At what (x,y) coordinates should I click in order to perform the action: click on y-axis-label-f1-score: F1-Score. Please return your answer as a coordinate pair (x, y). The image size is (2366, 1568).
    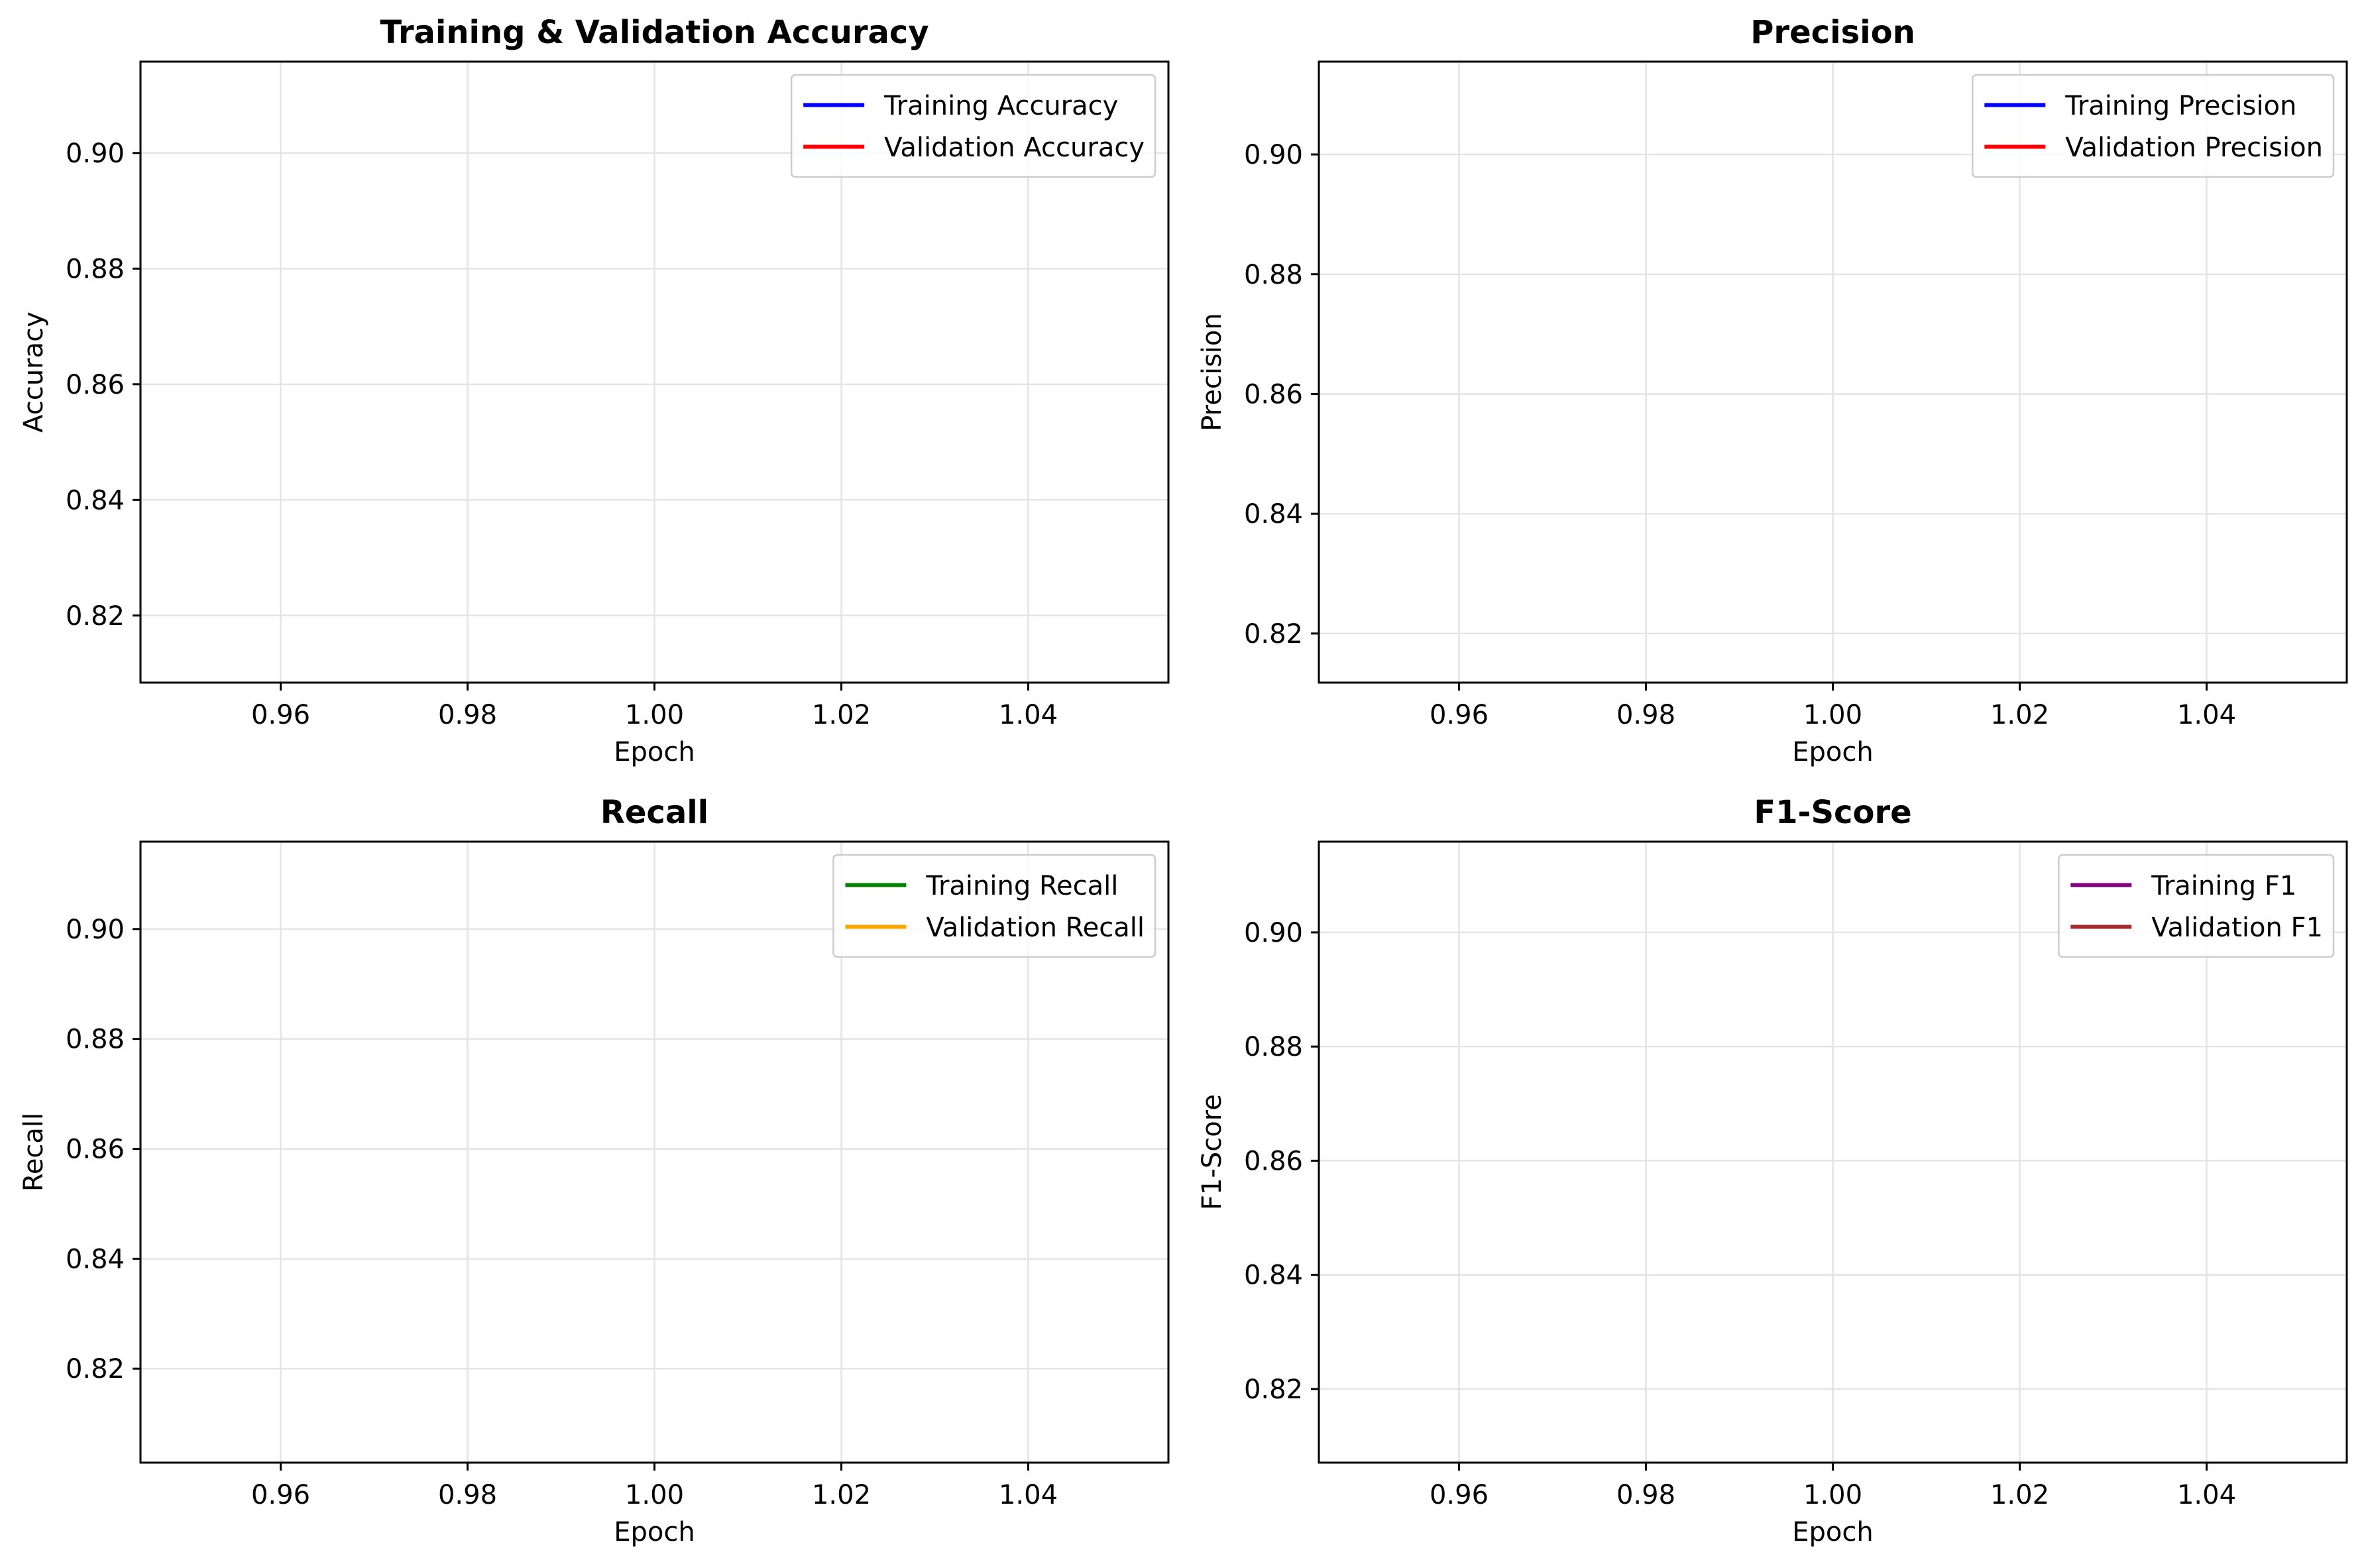
    Looking at the image, I should click on (1212, 1152).